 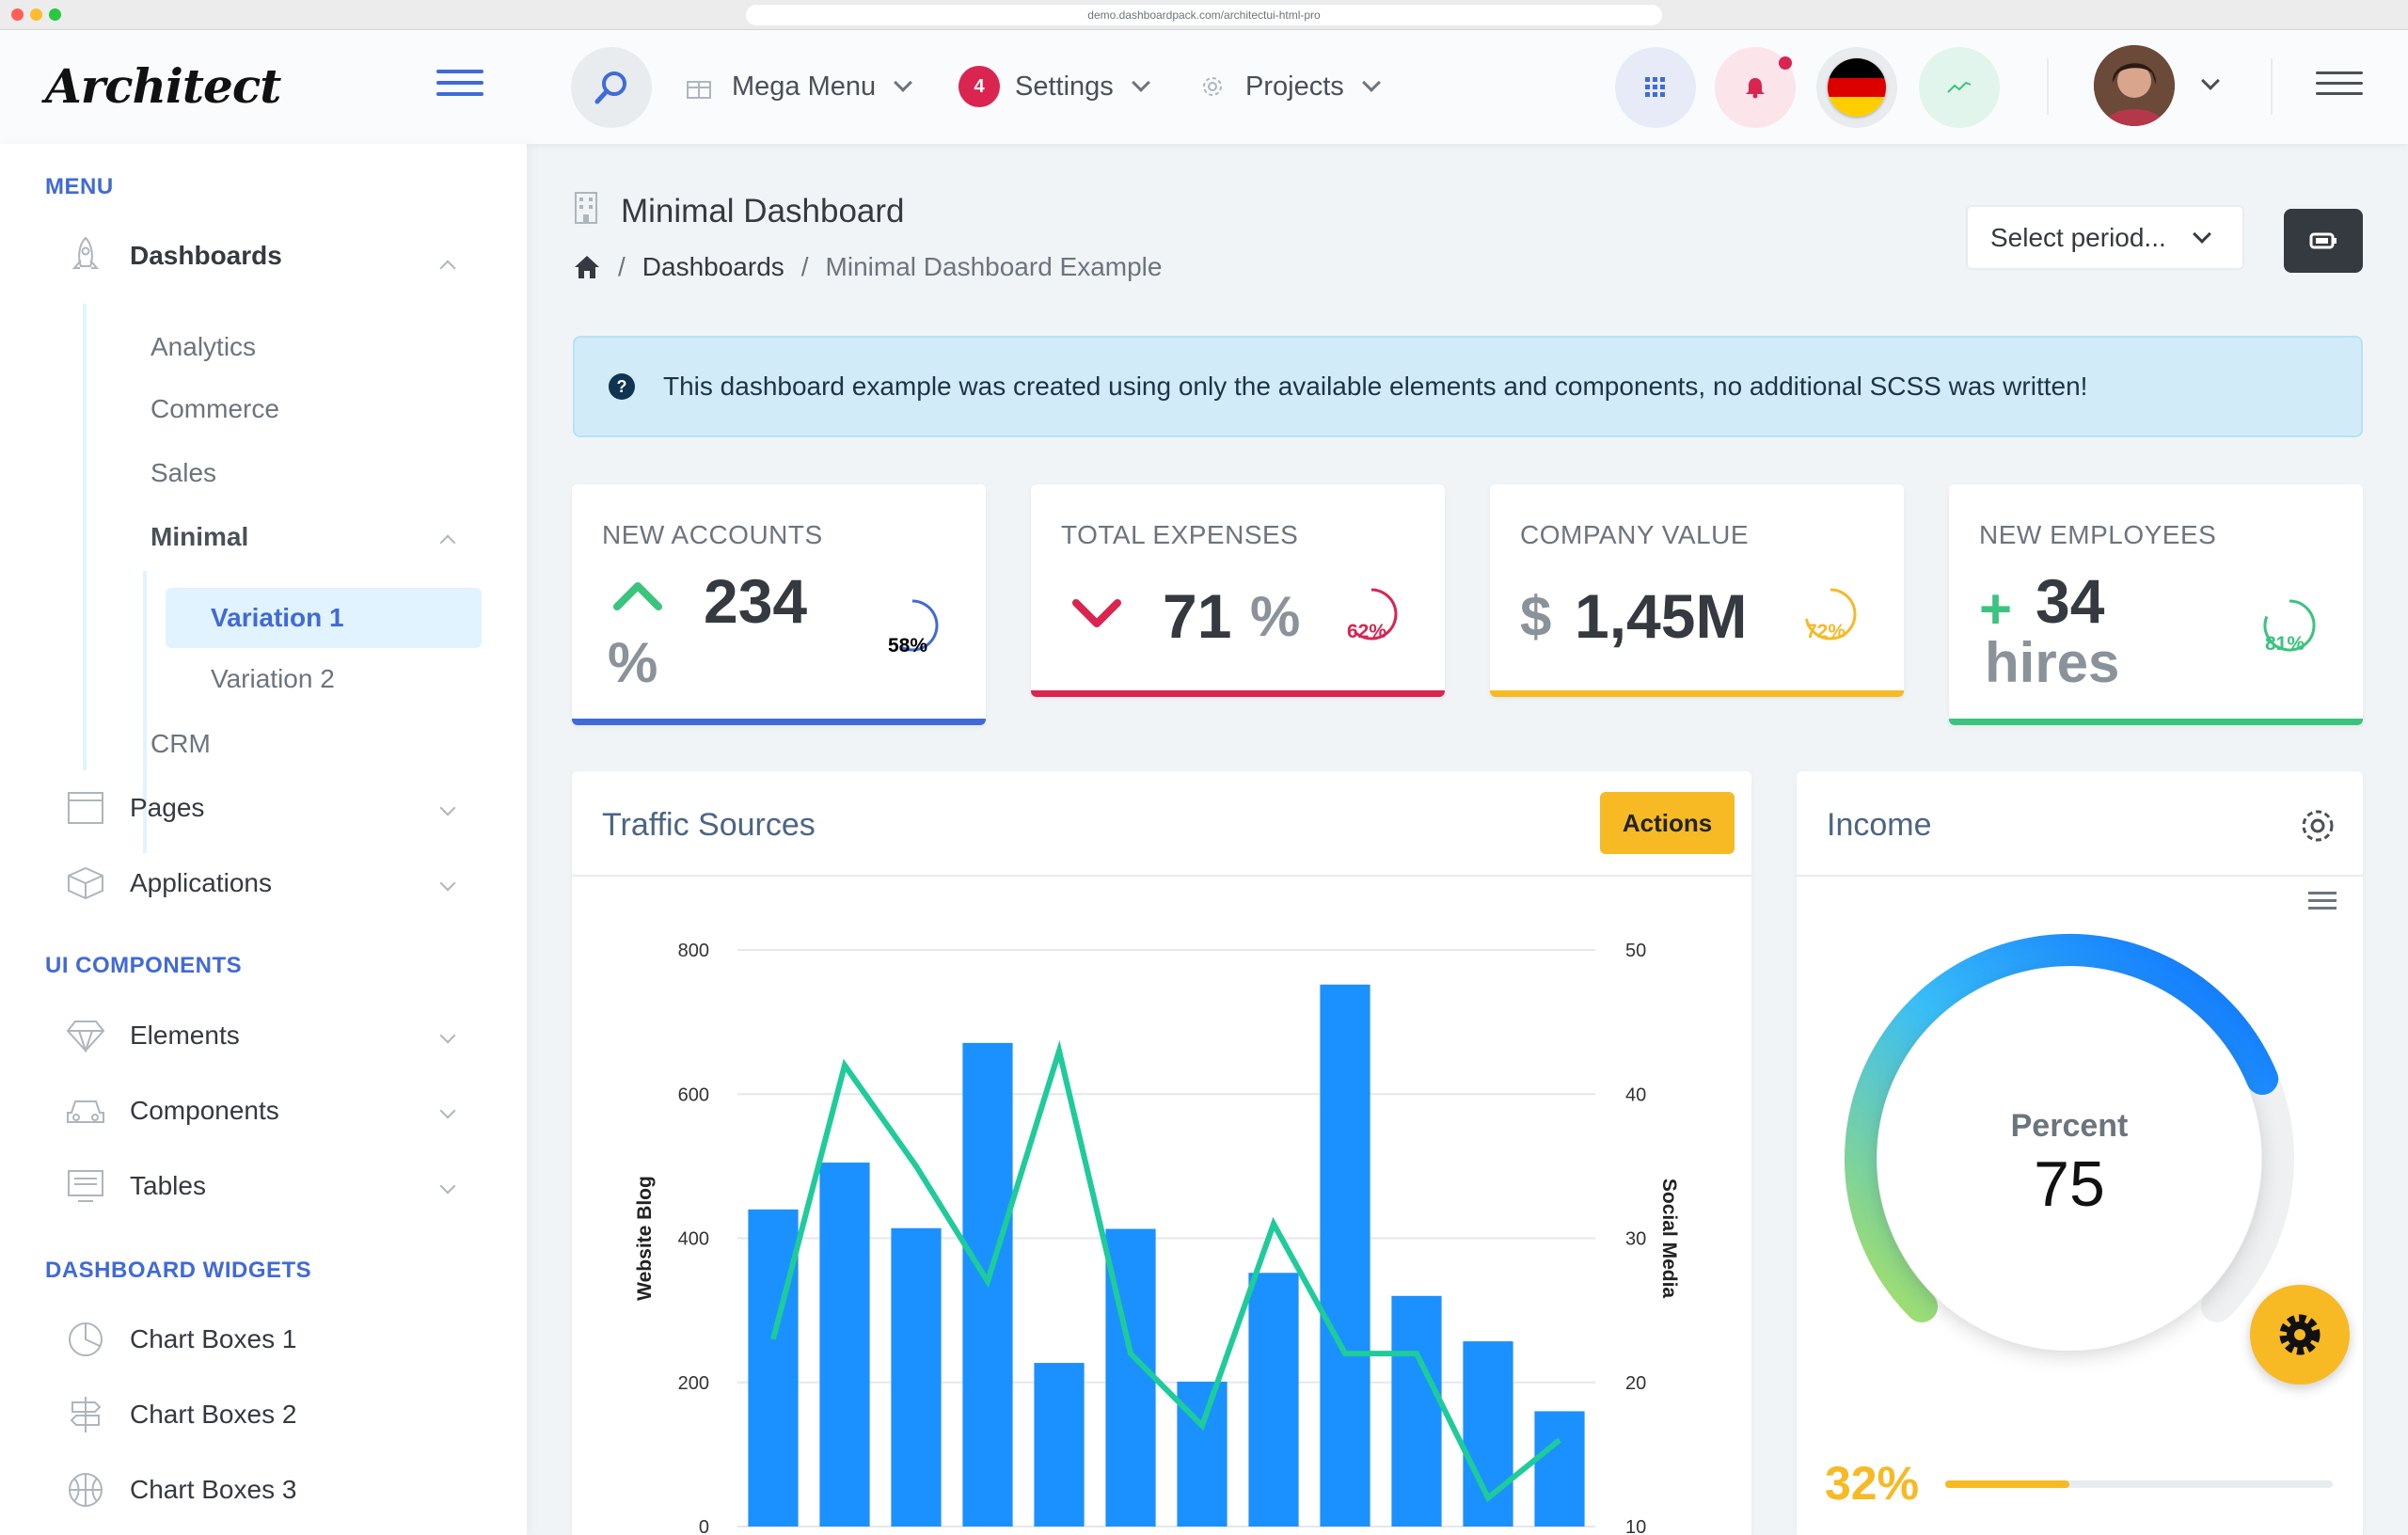 What do you see at coordinates (1198, 616) in the screenshot?
I see `stat-value: 71` at bounding box center [1198, 616].